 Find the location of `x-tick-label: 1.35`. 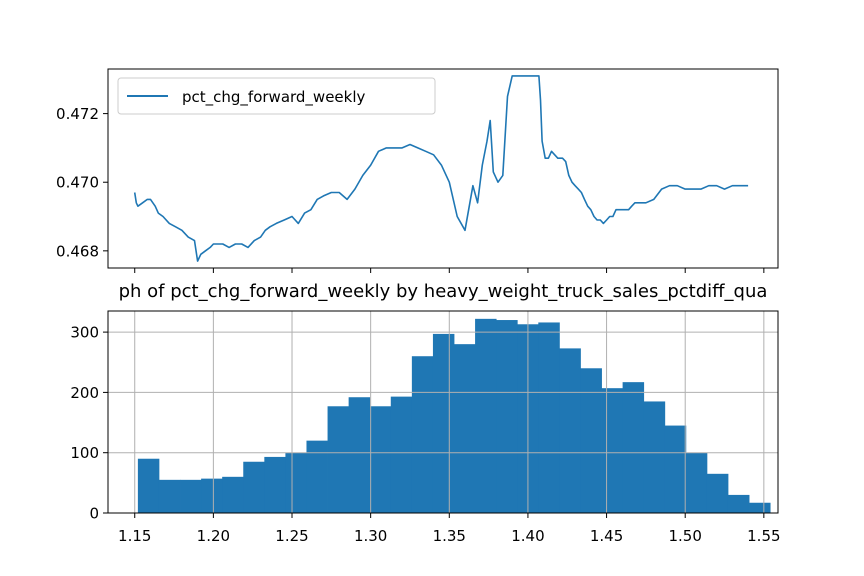

x-tick-label: 1.35 is located at coordinates (449, 536).